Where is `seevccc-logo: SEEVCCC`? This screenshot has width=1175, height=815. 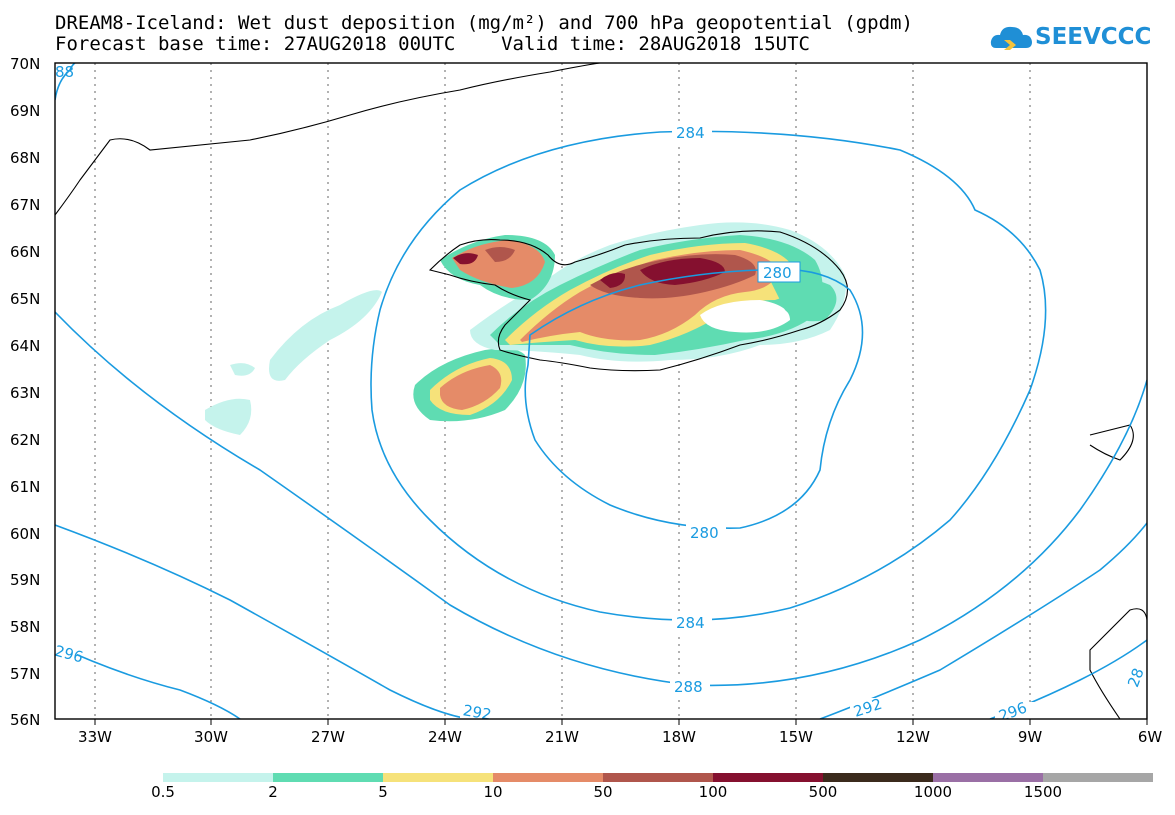 seevccc-logo: SEEVCCC is located at coordinates (1070, 38).